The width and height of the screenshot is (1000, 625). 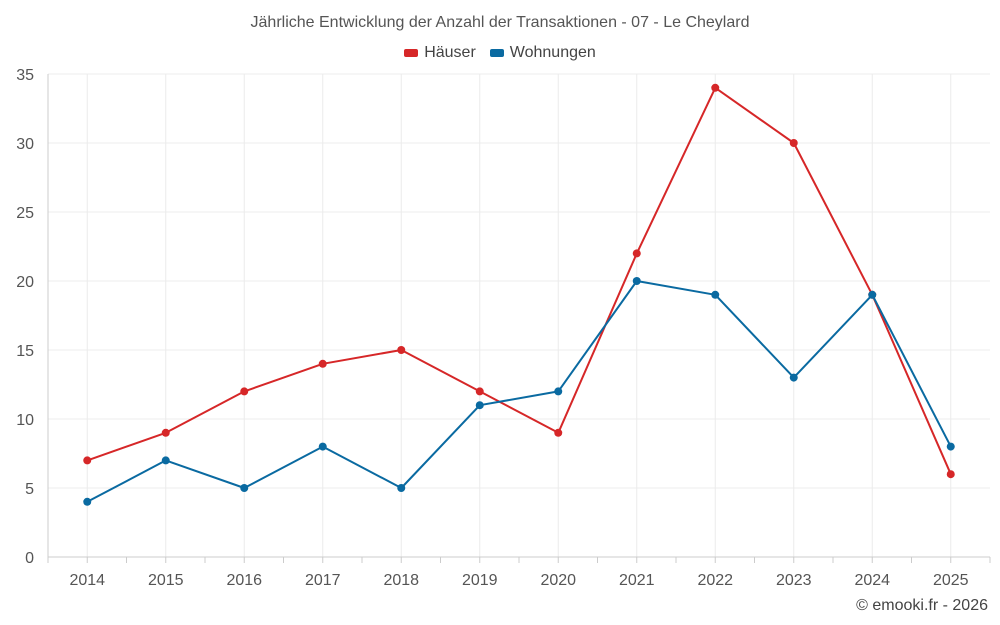 I want to click on y-tick-label-15: 15, so click(x=25, y=351).